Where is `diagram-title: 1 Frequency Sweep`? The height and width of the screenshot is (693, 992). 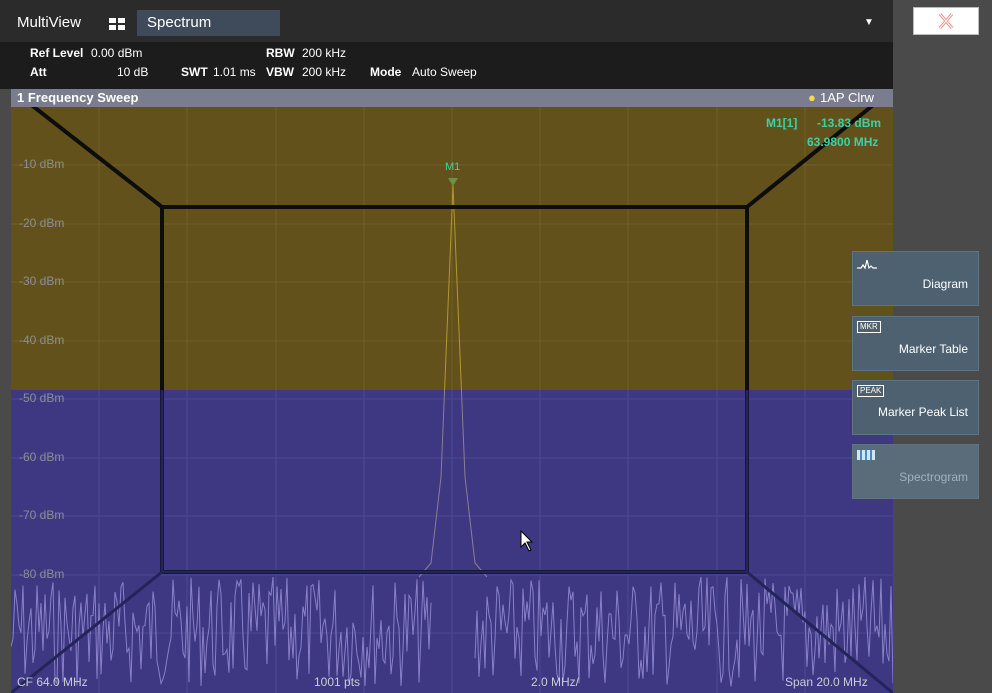 diagram-title: 1 Frequency Sweep is located at coordinates (78, 97).